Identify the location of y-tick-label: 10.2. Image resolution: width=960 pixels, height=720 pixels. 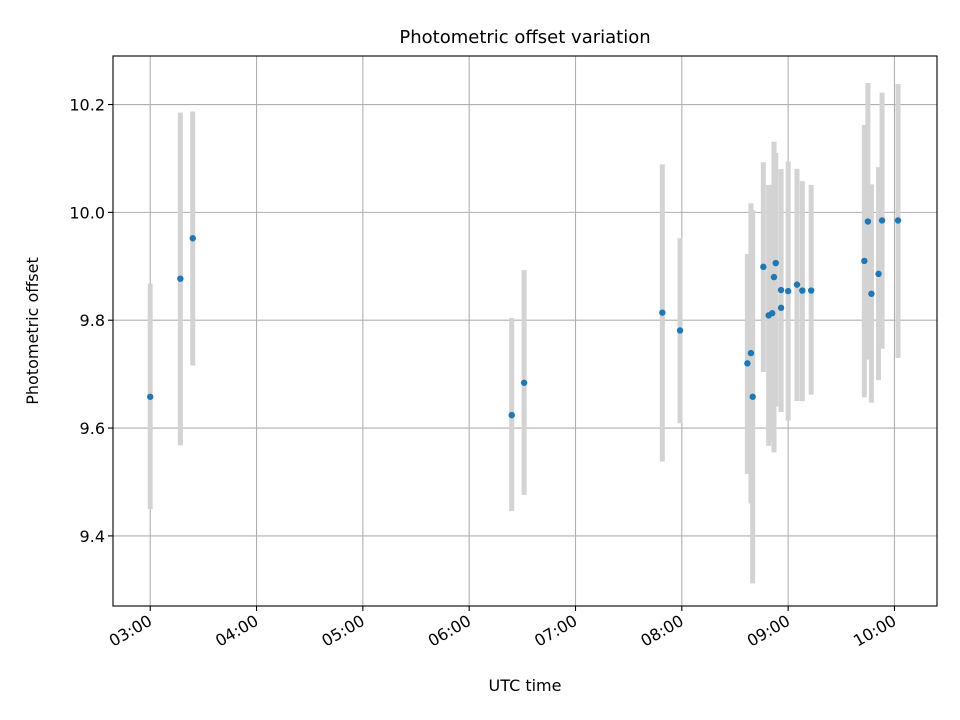
(87, 105).